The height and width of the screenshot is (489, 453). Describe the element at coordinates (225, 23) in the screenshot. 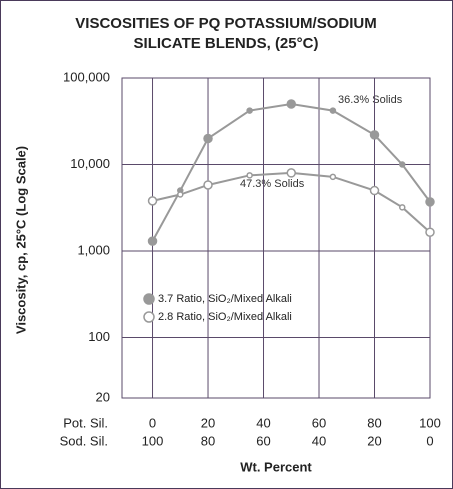

I see `chart-title: VISCOSITIES OF PQ POTASSIUM/SODIUM` at that location.